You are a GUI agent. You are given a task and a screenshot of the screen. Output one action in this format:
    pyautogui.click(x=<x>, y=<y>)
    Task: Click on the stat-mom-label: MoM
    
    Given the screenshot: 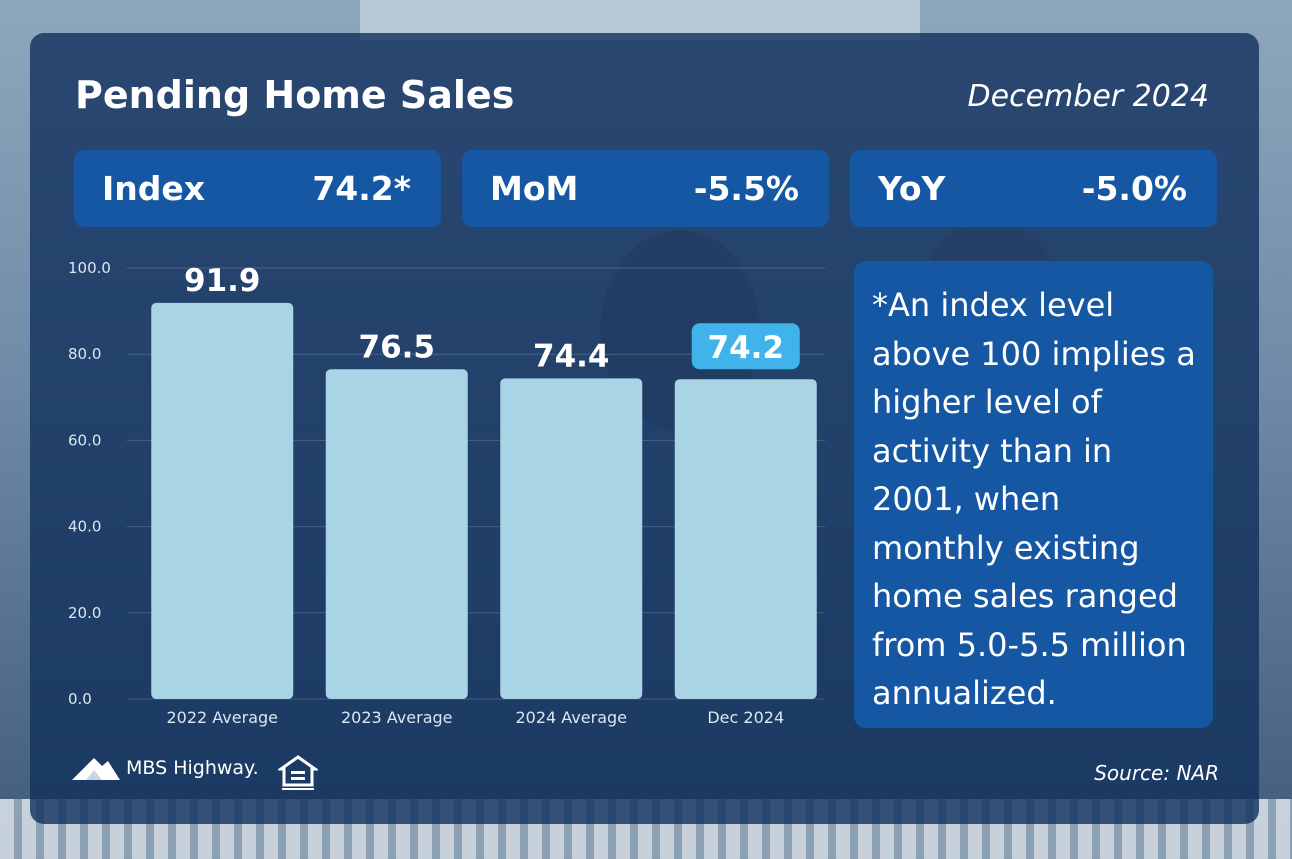 What is the action you would take?
    pyautogui.click(x=534, y=188)
    